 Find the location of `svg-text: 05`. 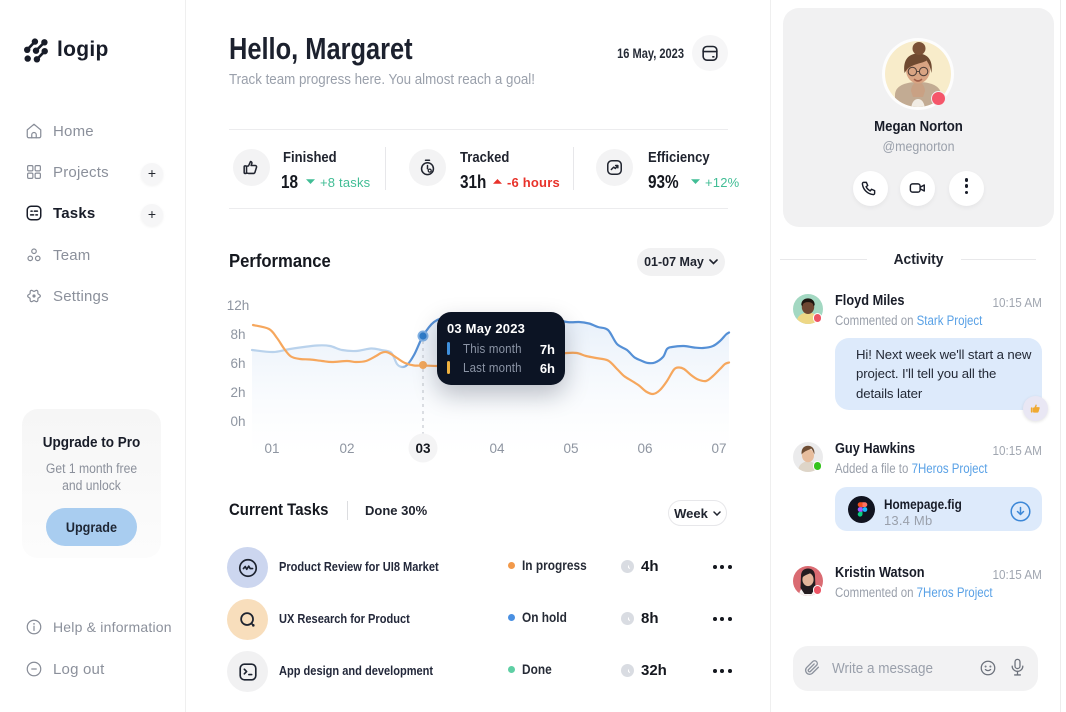

svg-text: 05 is located at coordinates (570, 448).